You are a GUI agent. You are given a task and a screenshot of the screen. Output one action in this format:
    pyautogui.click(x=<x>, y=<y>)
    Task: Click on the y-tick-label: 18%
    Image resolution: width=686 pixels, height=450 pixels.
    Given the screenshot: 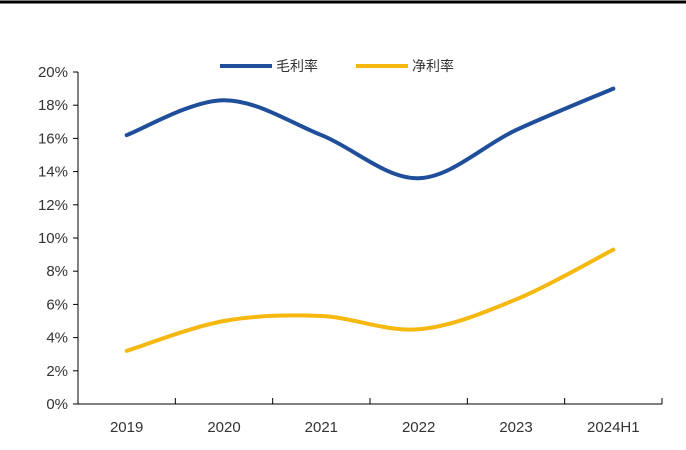 What is the action you would take?
    pyautogui.click(x=53, y=105)
    